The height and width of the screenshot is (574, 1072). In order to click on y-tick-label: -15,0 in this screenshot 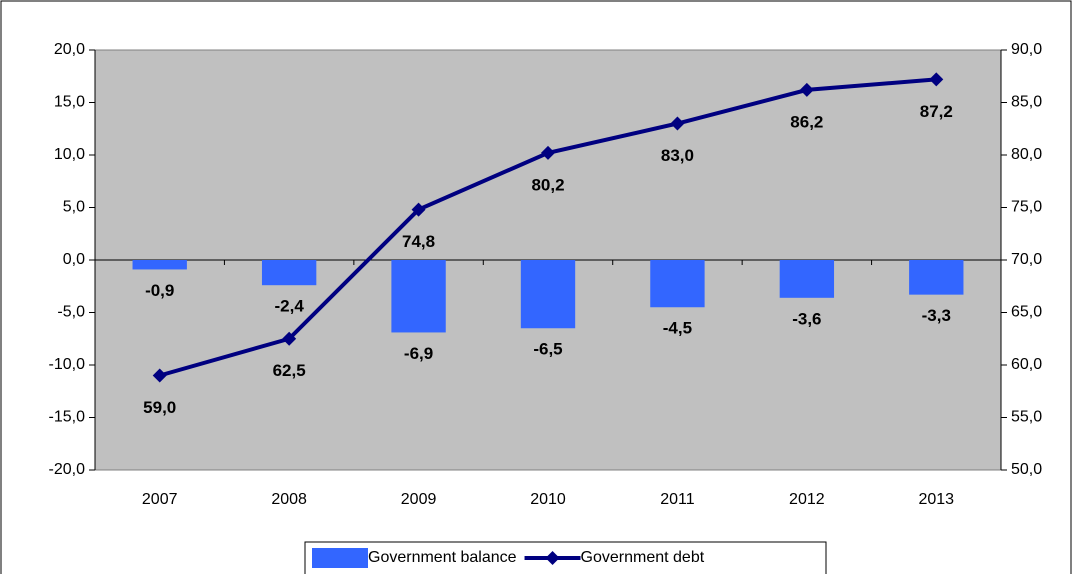, I will do `click(67, 417)`.